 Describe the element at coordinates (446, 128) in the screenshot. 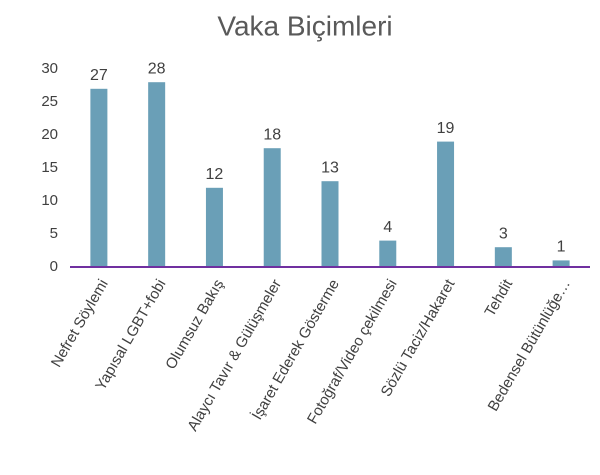

I see `data-label: 19` at that location.